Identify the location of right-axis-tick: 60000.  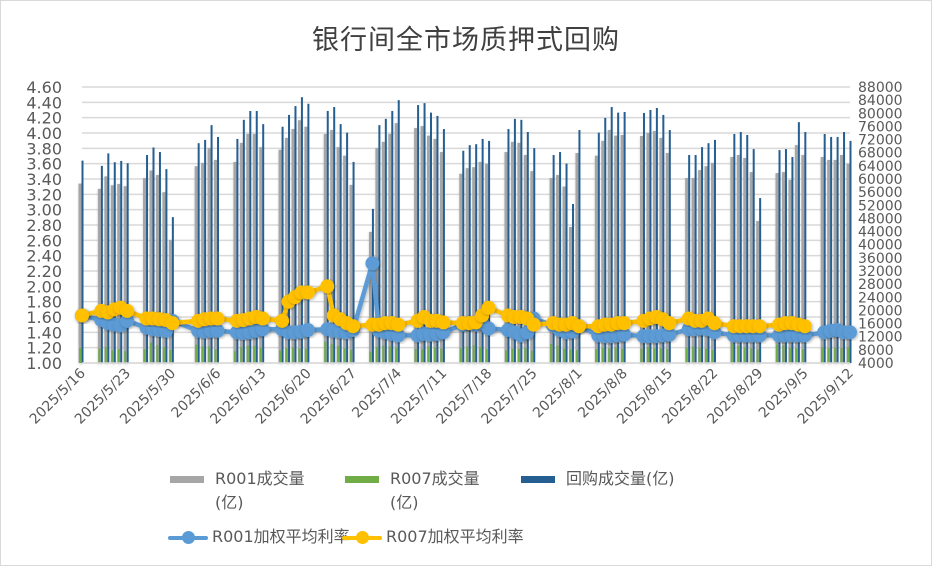
(880, 180).